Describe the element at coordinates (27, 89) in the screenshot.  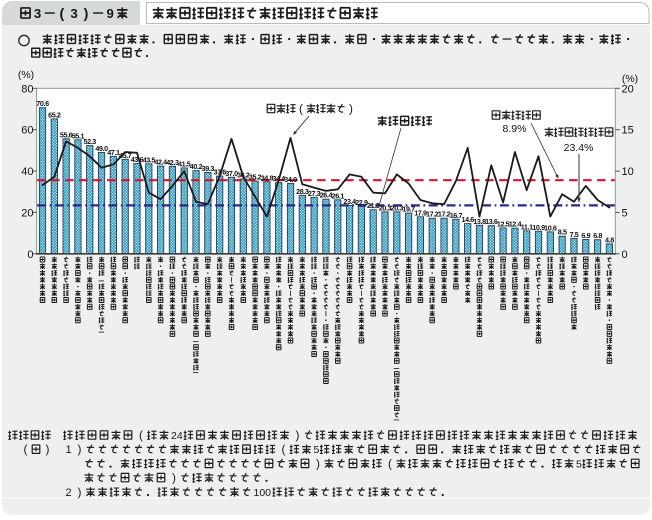
I see `svg-text: 80` at that location.